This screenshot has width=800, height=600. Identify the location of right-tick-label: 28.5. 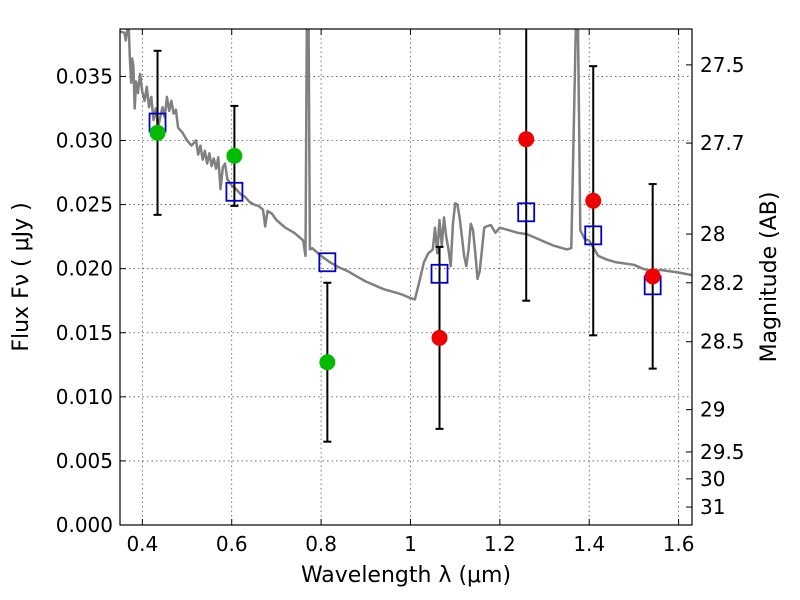
(722, 342).